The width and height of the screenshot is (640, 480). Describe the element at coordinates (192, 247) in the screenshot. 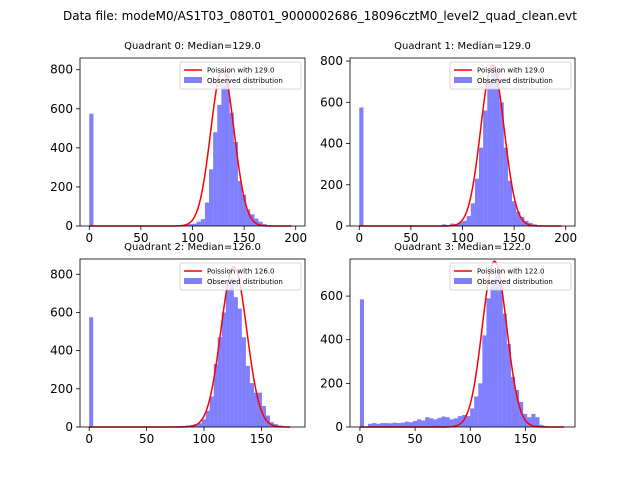

I see `panel-title: Quadrant 2: Median=126.0` at that location.